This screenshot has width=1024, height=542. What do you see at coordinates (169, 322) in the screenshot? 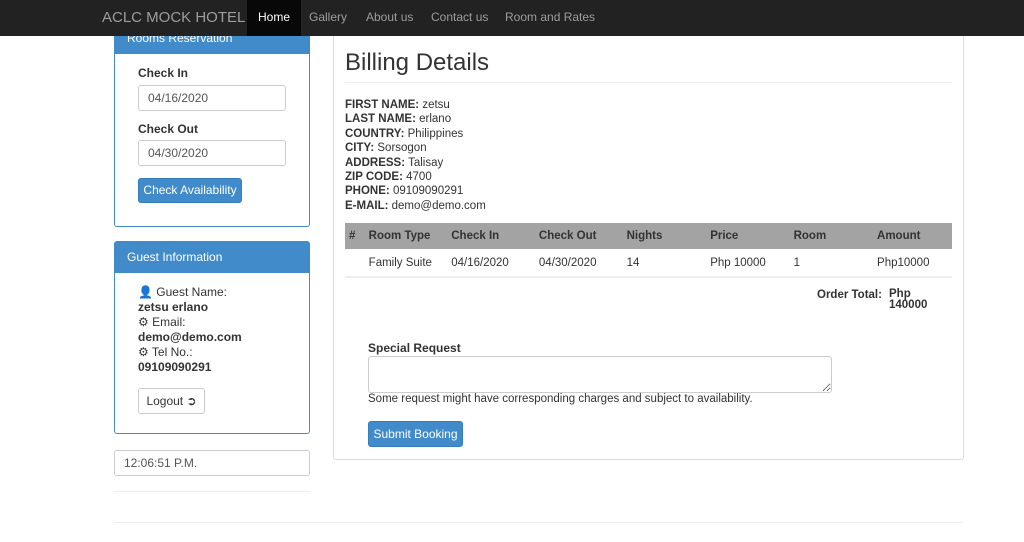
I see `email-label: Email:` at bounding box center [169, 322].